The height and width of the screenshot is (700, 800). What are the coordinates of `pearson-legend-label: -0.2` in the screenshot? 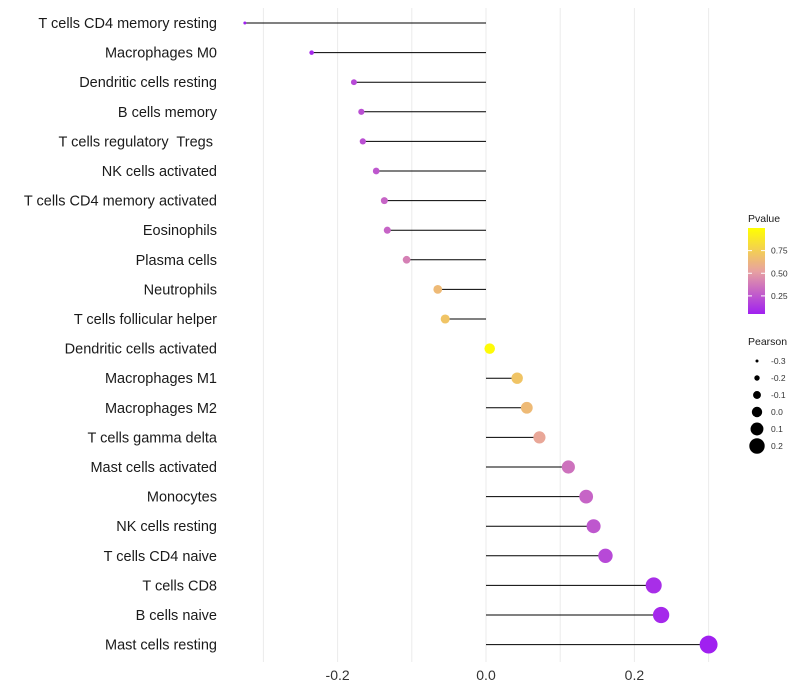 It's located at (778, 378).